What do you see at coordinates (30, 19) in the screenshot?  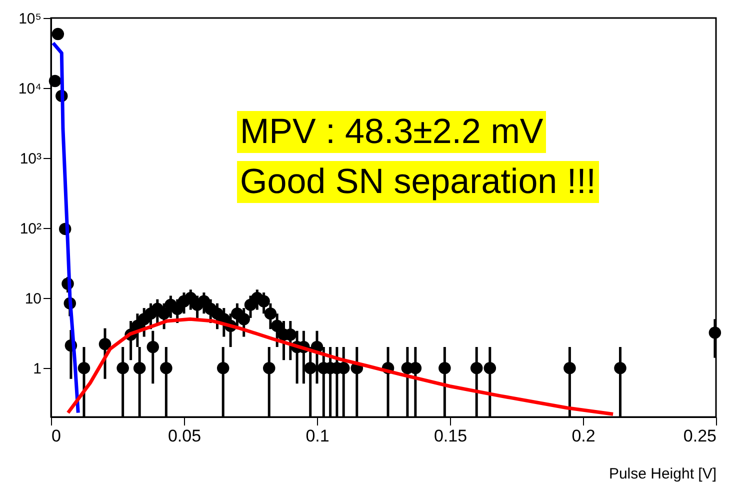 I see `y-tick-label: 10⁵` at bounding box center [30, 19].